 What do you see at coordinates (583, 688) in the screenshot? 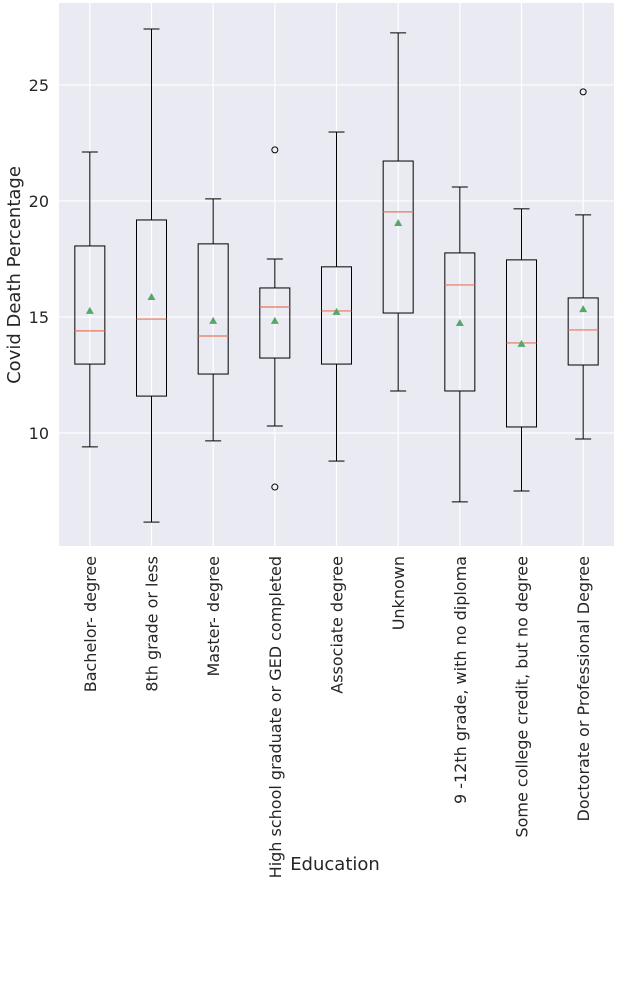
I see `x-tick-label: Doctorate or Professional Degree` at bounding box center [583, 688].